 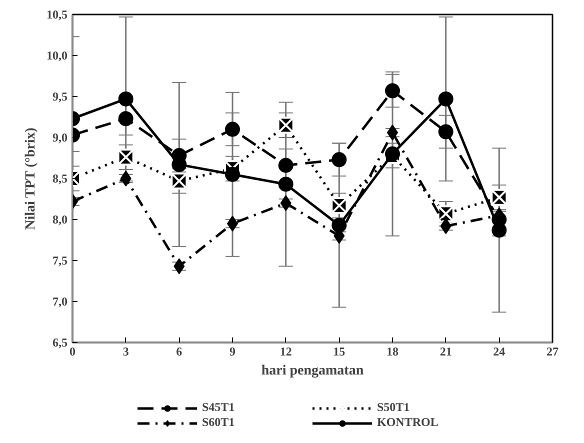 What do you see at coordinates (60, 261) in the screenshot?
I see `y-tick-label: 7,5` at bounding box center [60, 261].